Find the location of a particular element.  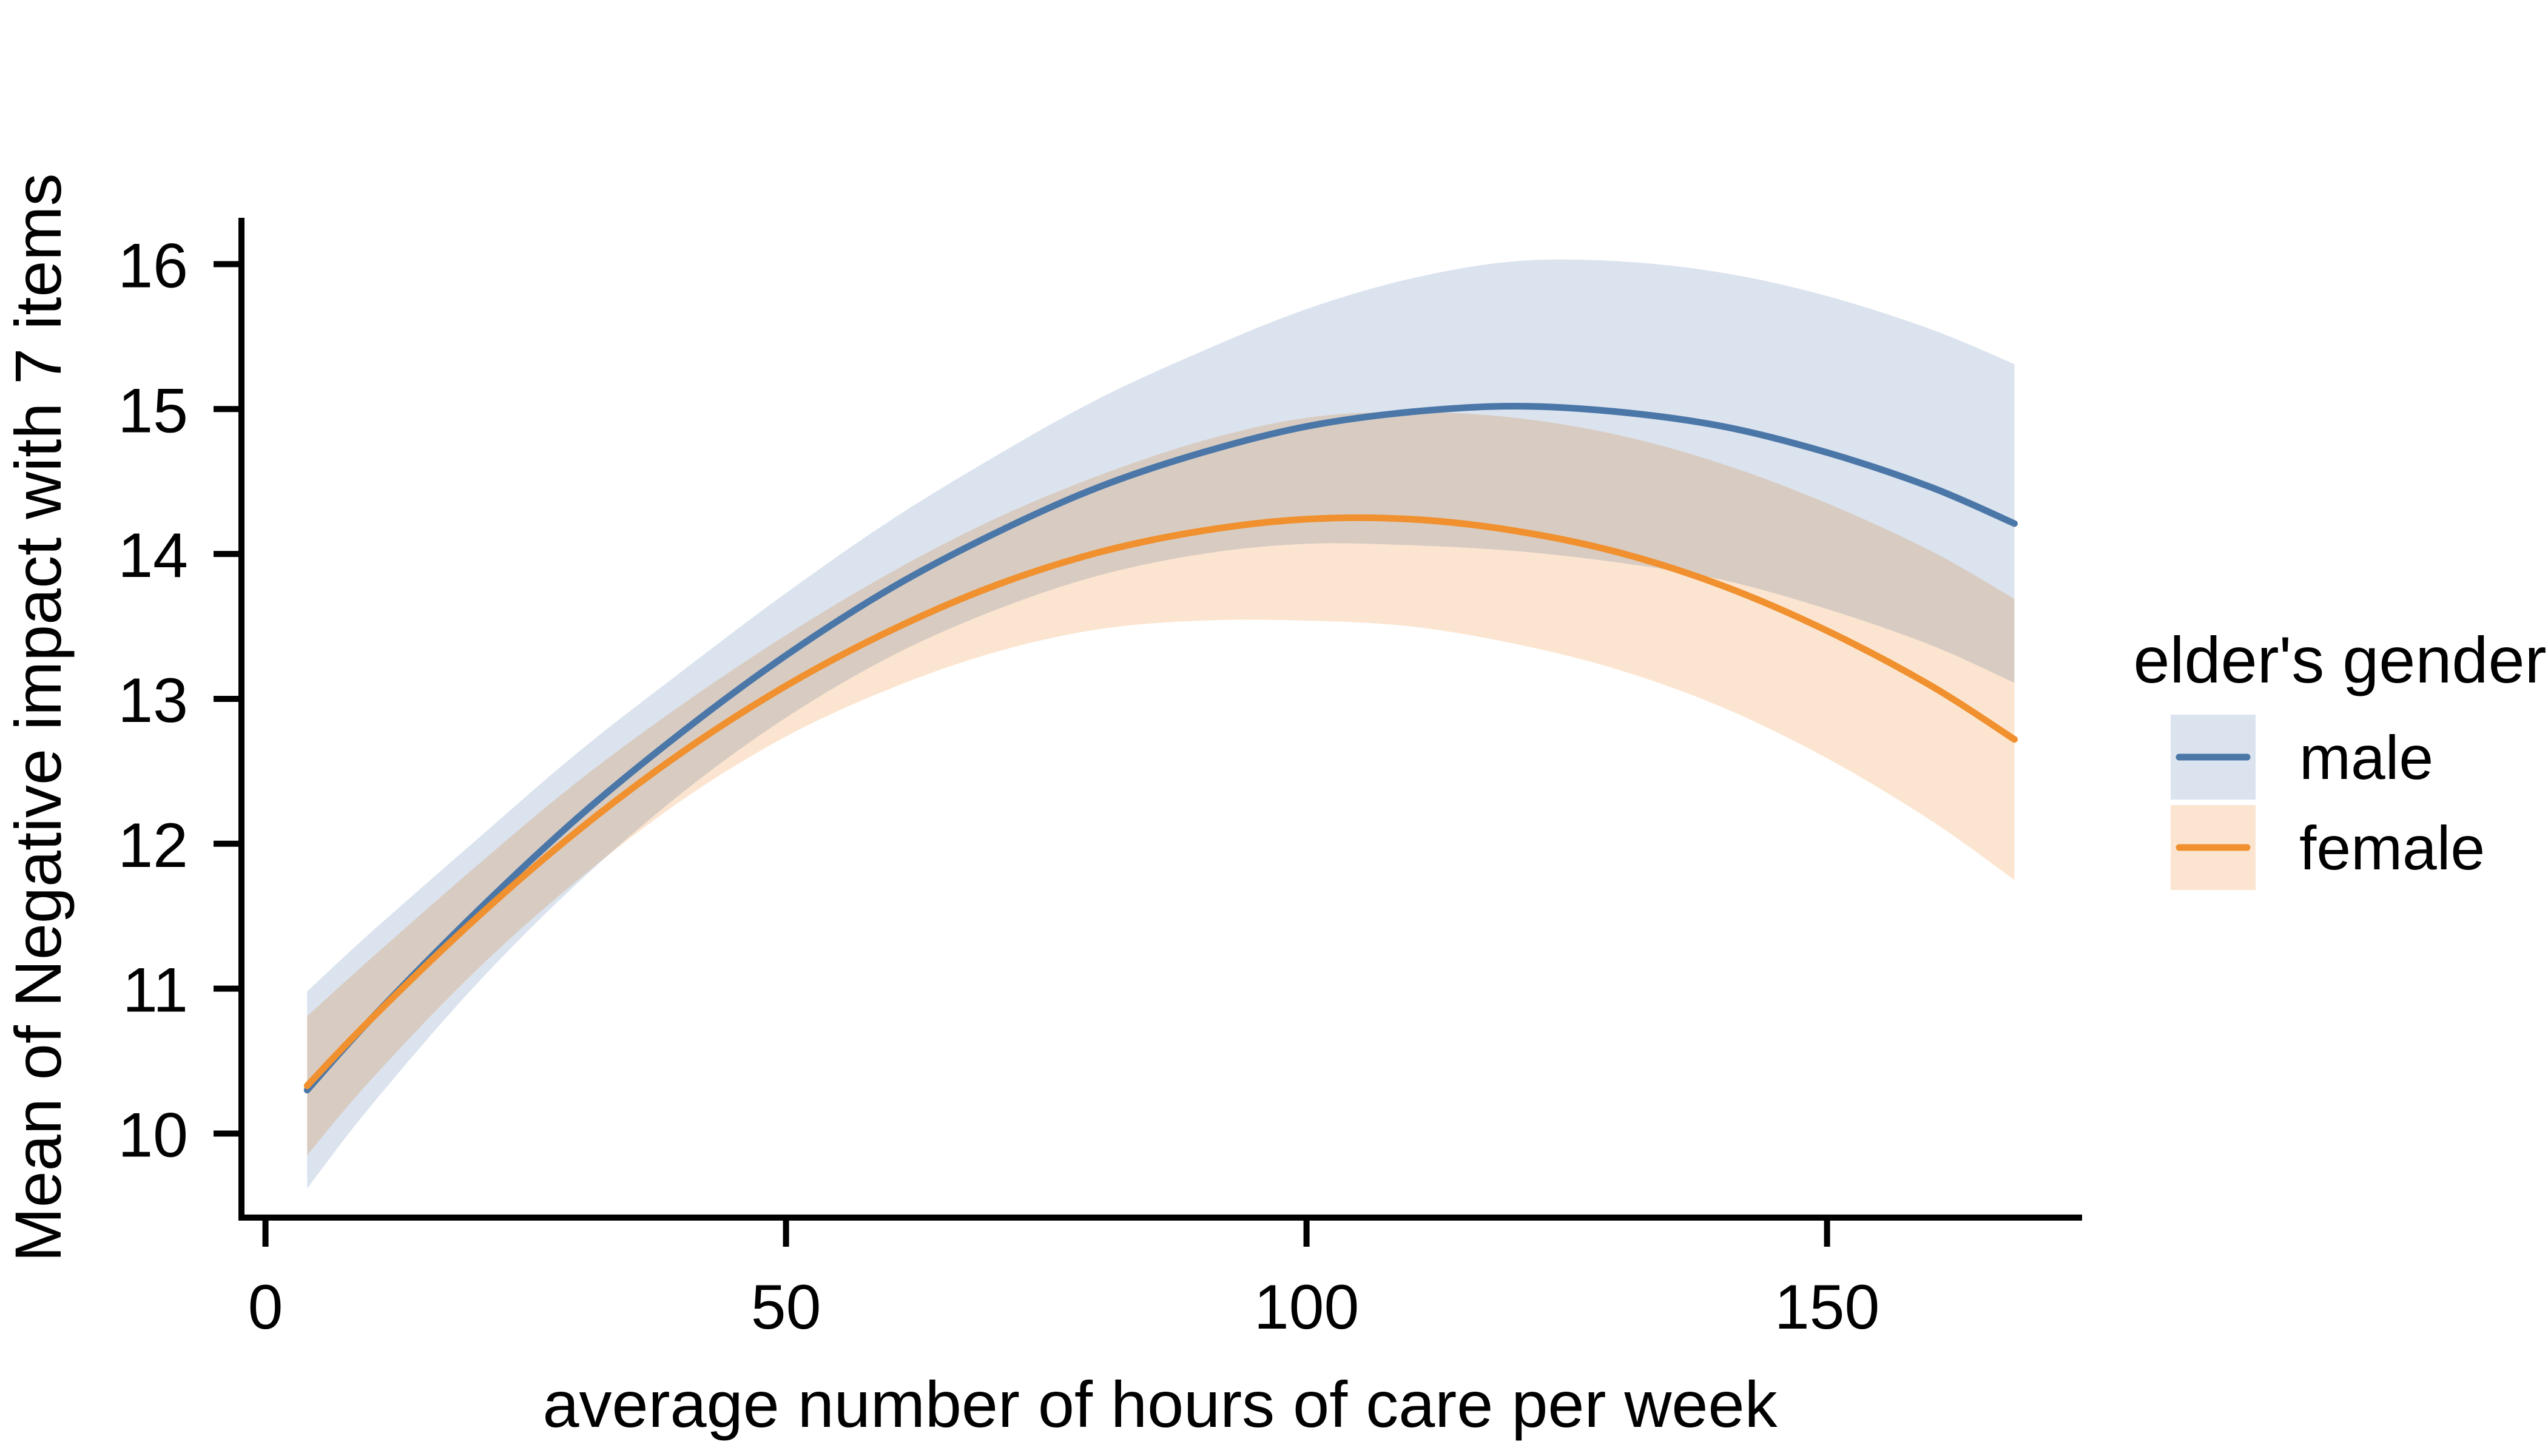

x-tick-label: 100 is located at coordinates (1307, 1307).